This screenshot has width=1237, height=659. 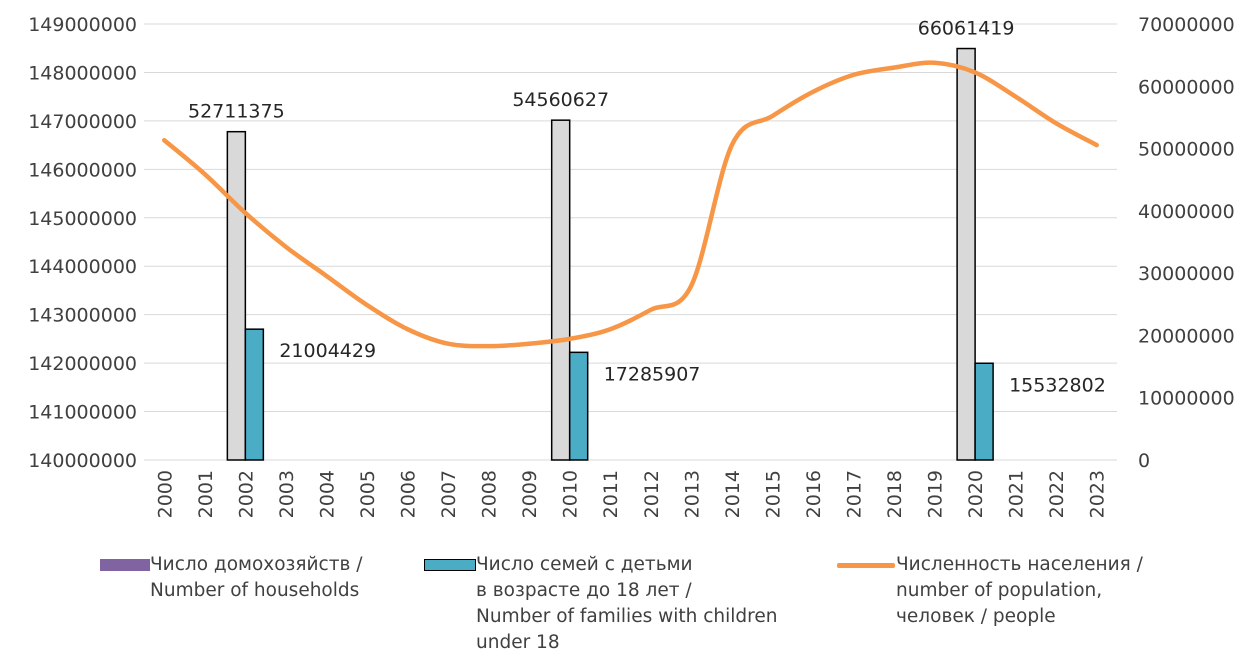 I want to click on legend-text-line: Number of households, so click(x=255, y=590).